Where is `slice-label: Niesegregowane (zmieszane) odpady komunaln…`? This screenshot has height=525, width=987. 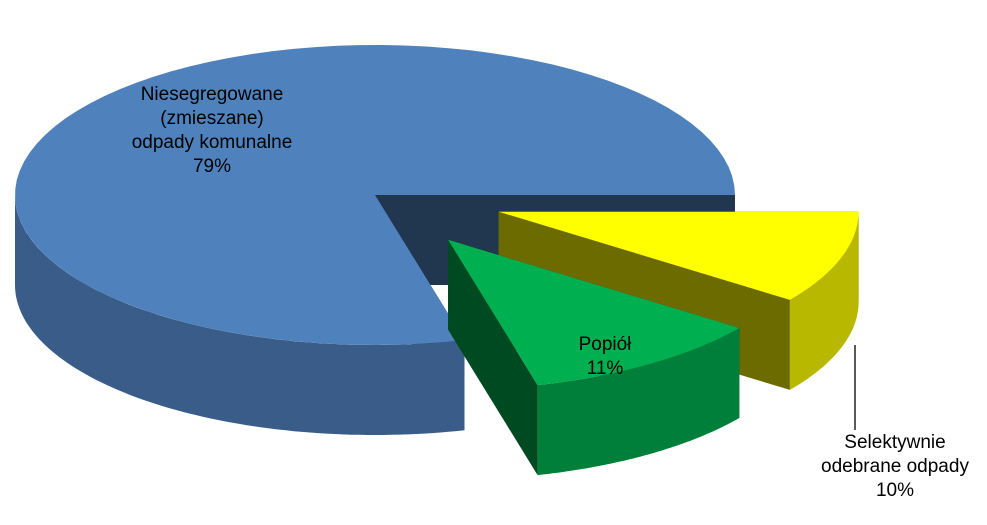 slice-label: Niesegregowane (zmieszane) odpady komunaln… is located at coordinates (212, 118).